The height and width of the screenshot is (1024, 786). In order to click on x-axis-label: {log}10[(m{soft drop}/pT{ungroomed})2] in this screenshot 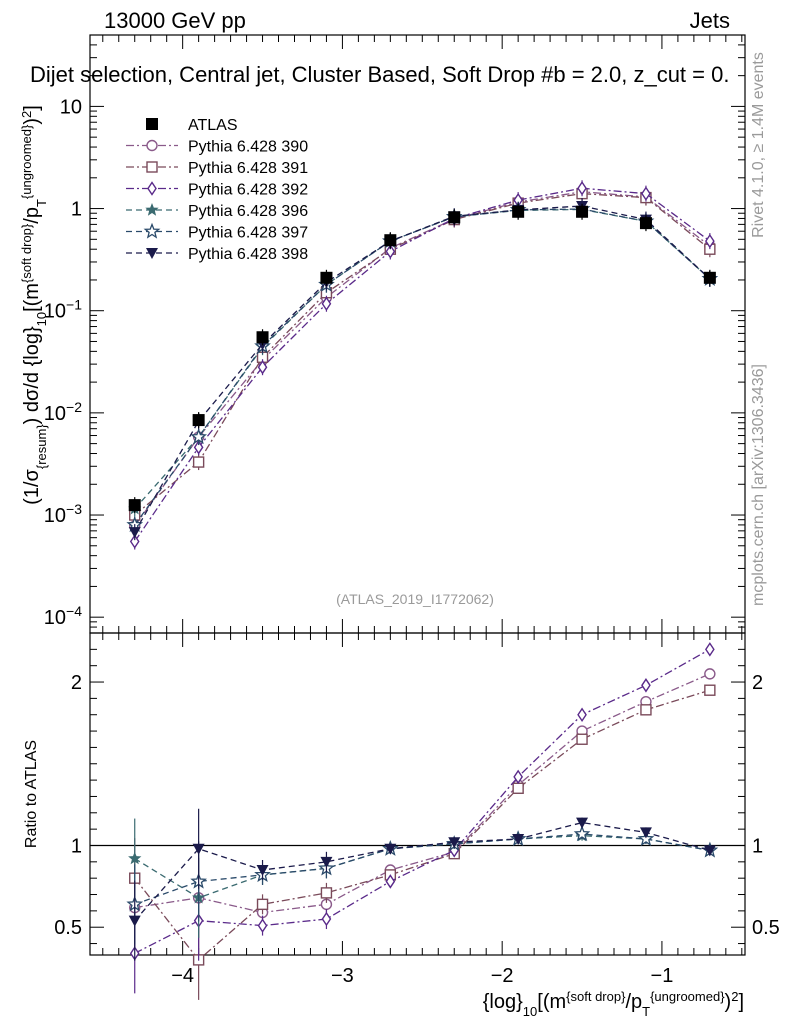, I will do `click(613, 1004)`.